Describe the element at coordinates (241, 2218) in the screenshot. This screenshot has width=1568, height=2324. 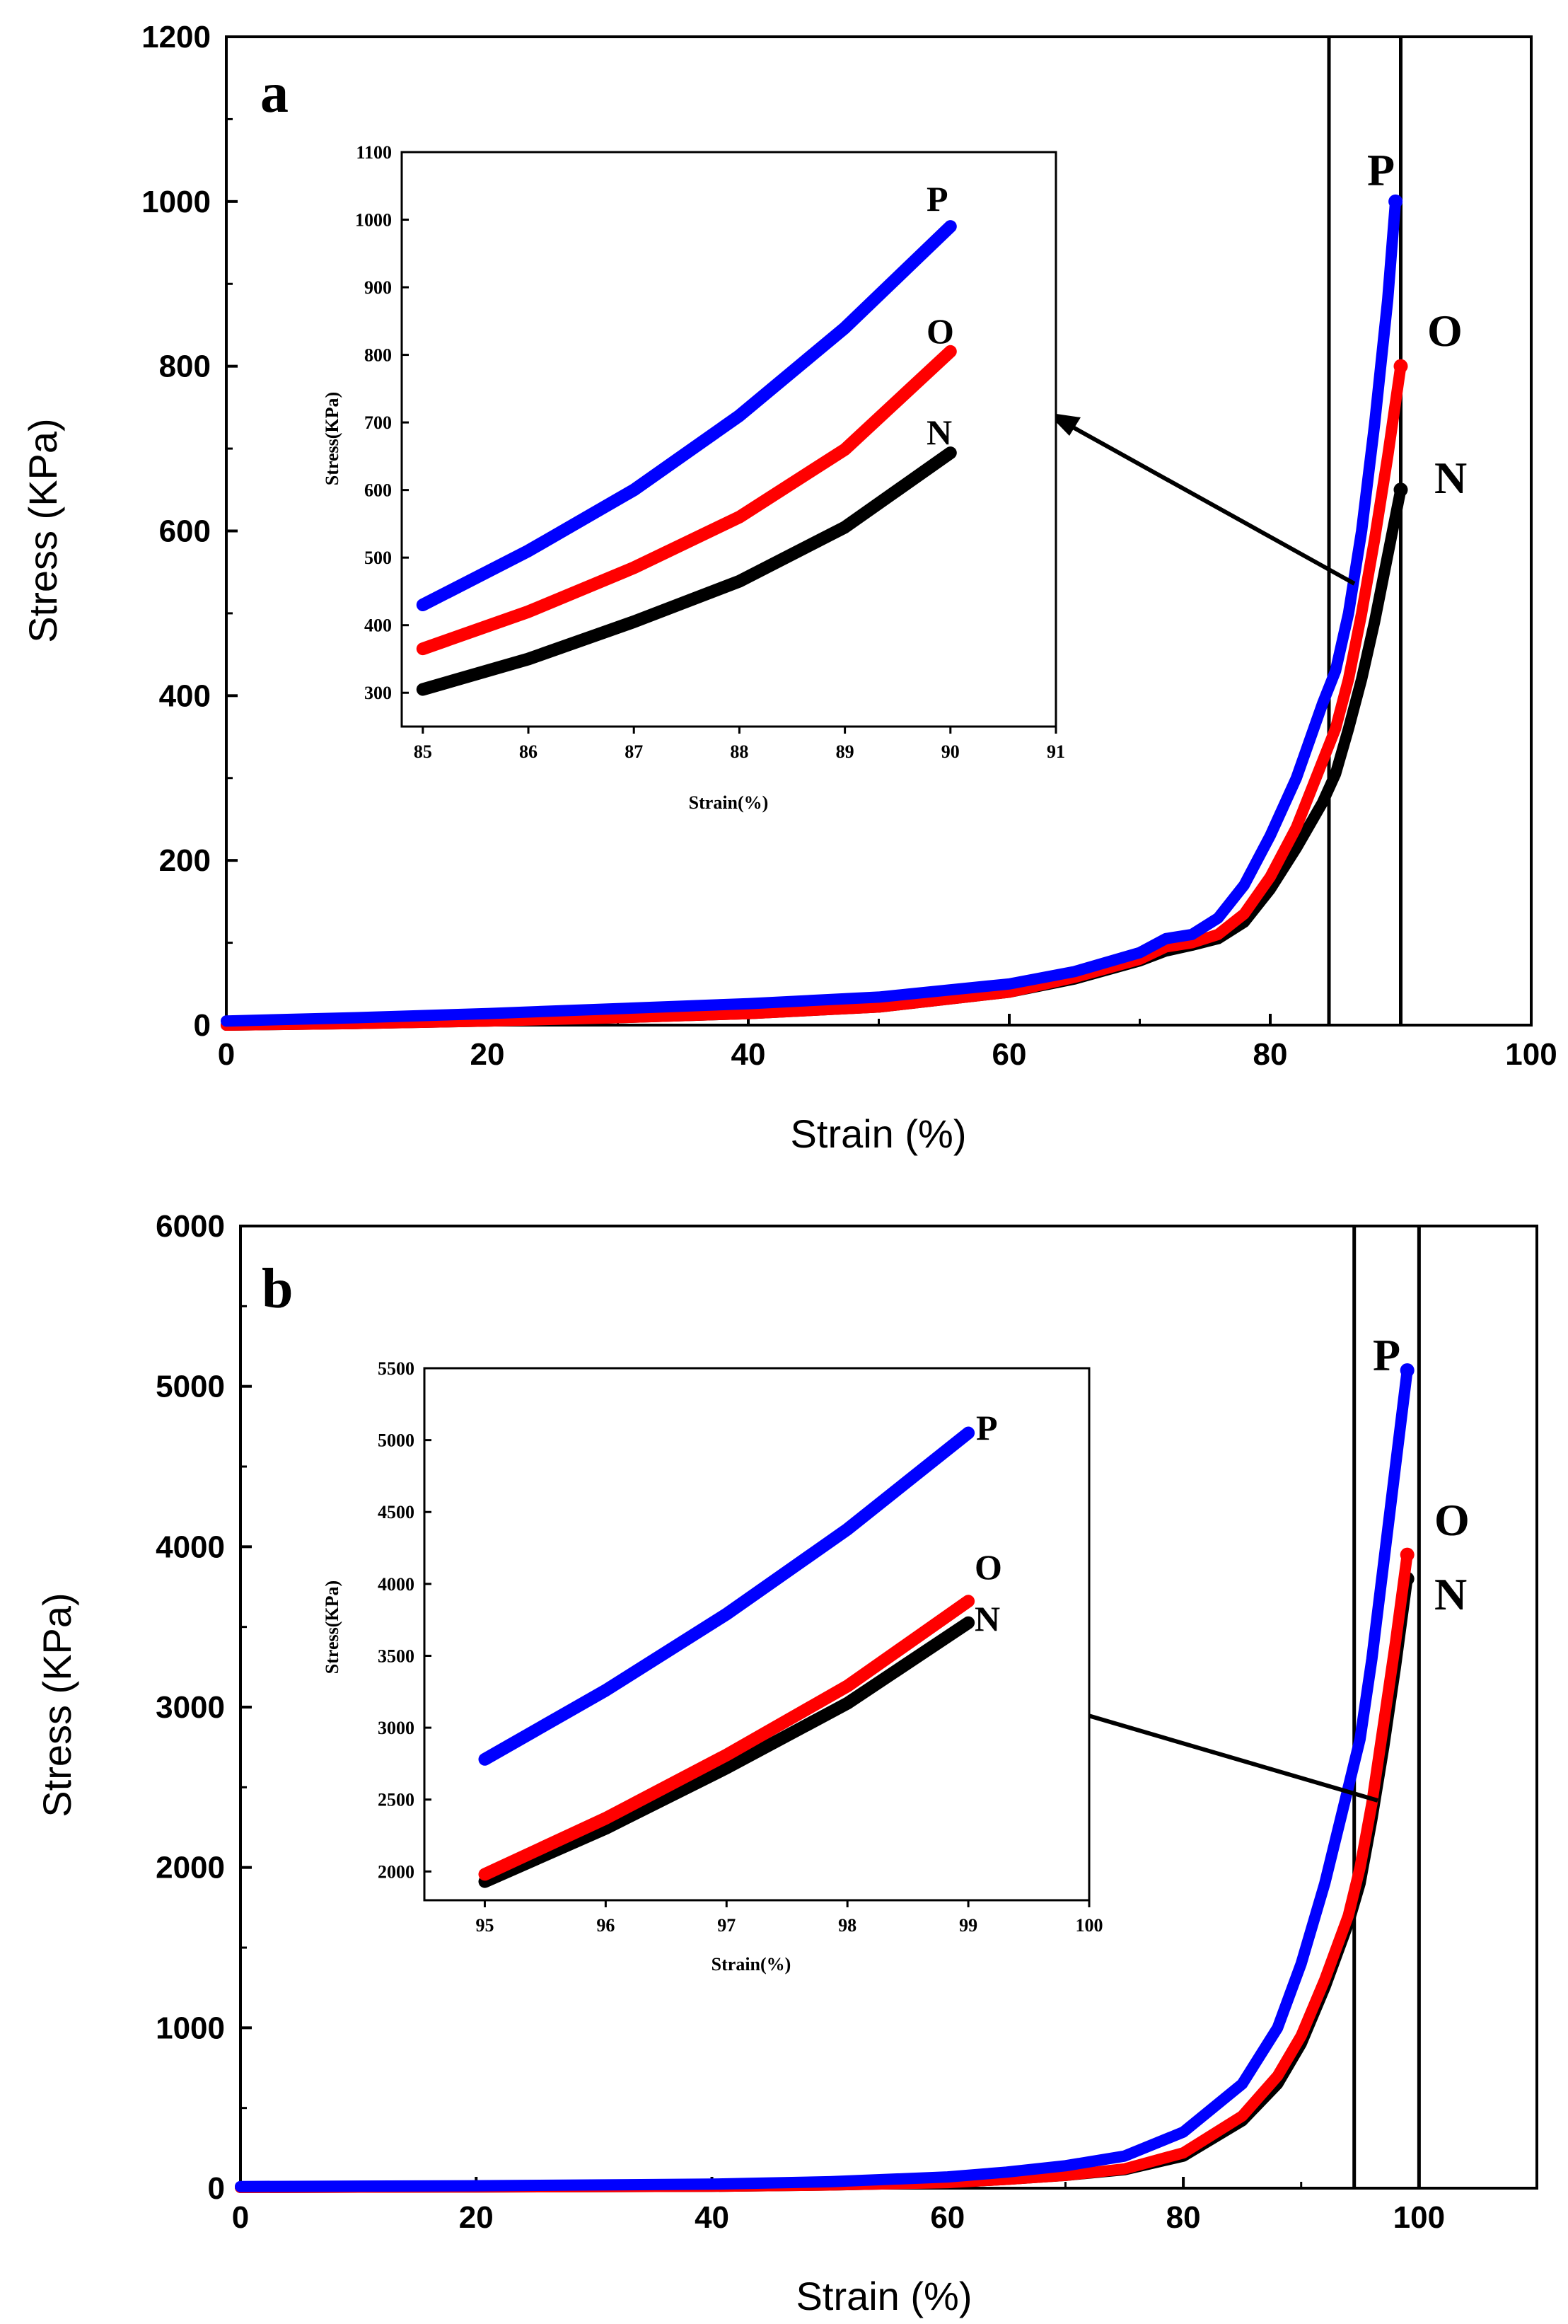
I see `panel-b-xtick-label: 0` at that location.